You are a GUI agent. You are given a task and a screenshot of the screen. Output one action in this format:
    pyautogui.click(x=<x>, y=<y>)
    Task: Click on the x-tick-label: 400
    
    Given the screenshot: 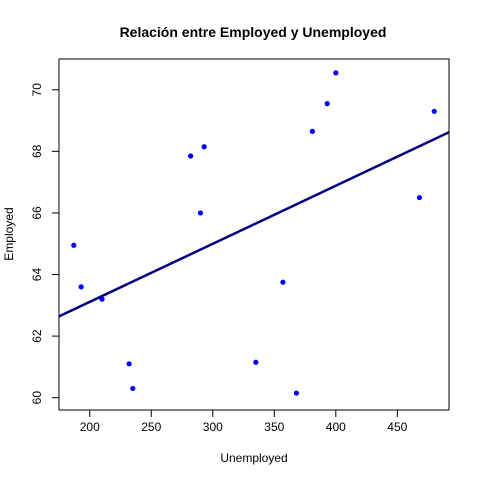 What is the action you would take?
    pyautogui.click(x=336, y=427)
    